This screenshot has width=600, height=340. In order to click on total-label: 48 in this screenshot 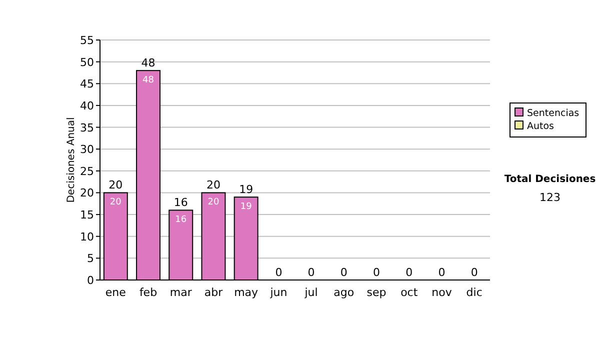, I will do `click(148, 63)`.